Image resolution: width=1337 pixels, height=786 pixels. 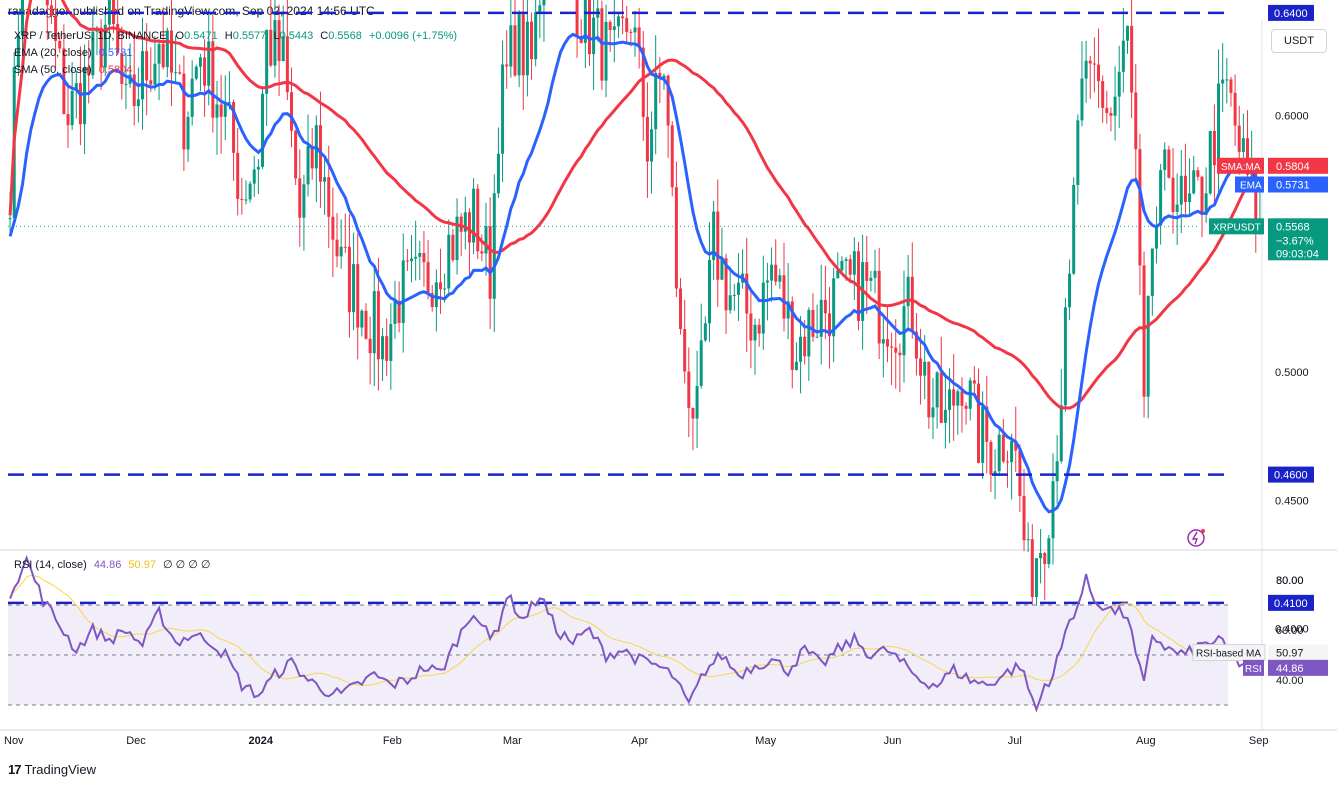 I want to click on last-price-label-box, so click(x=1236, y=226).